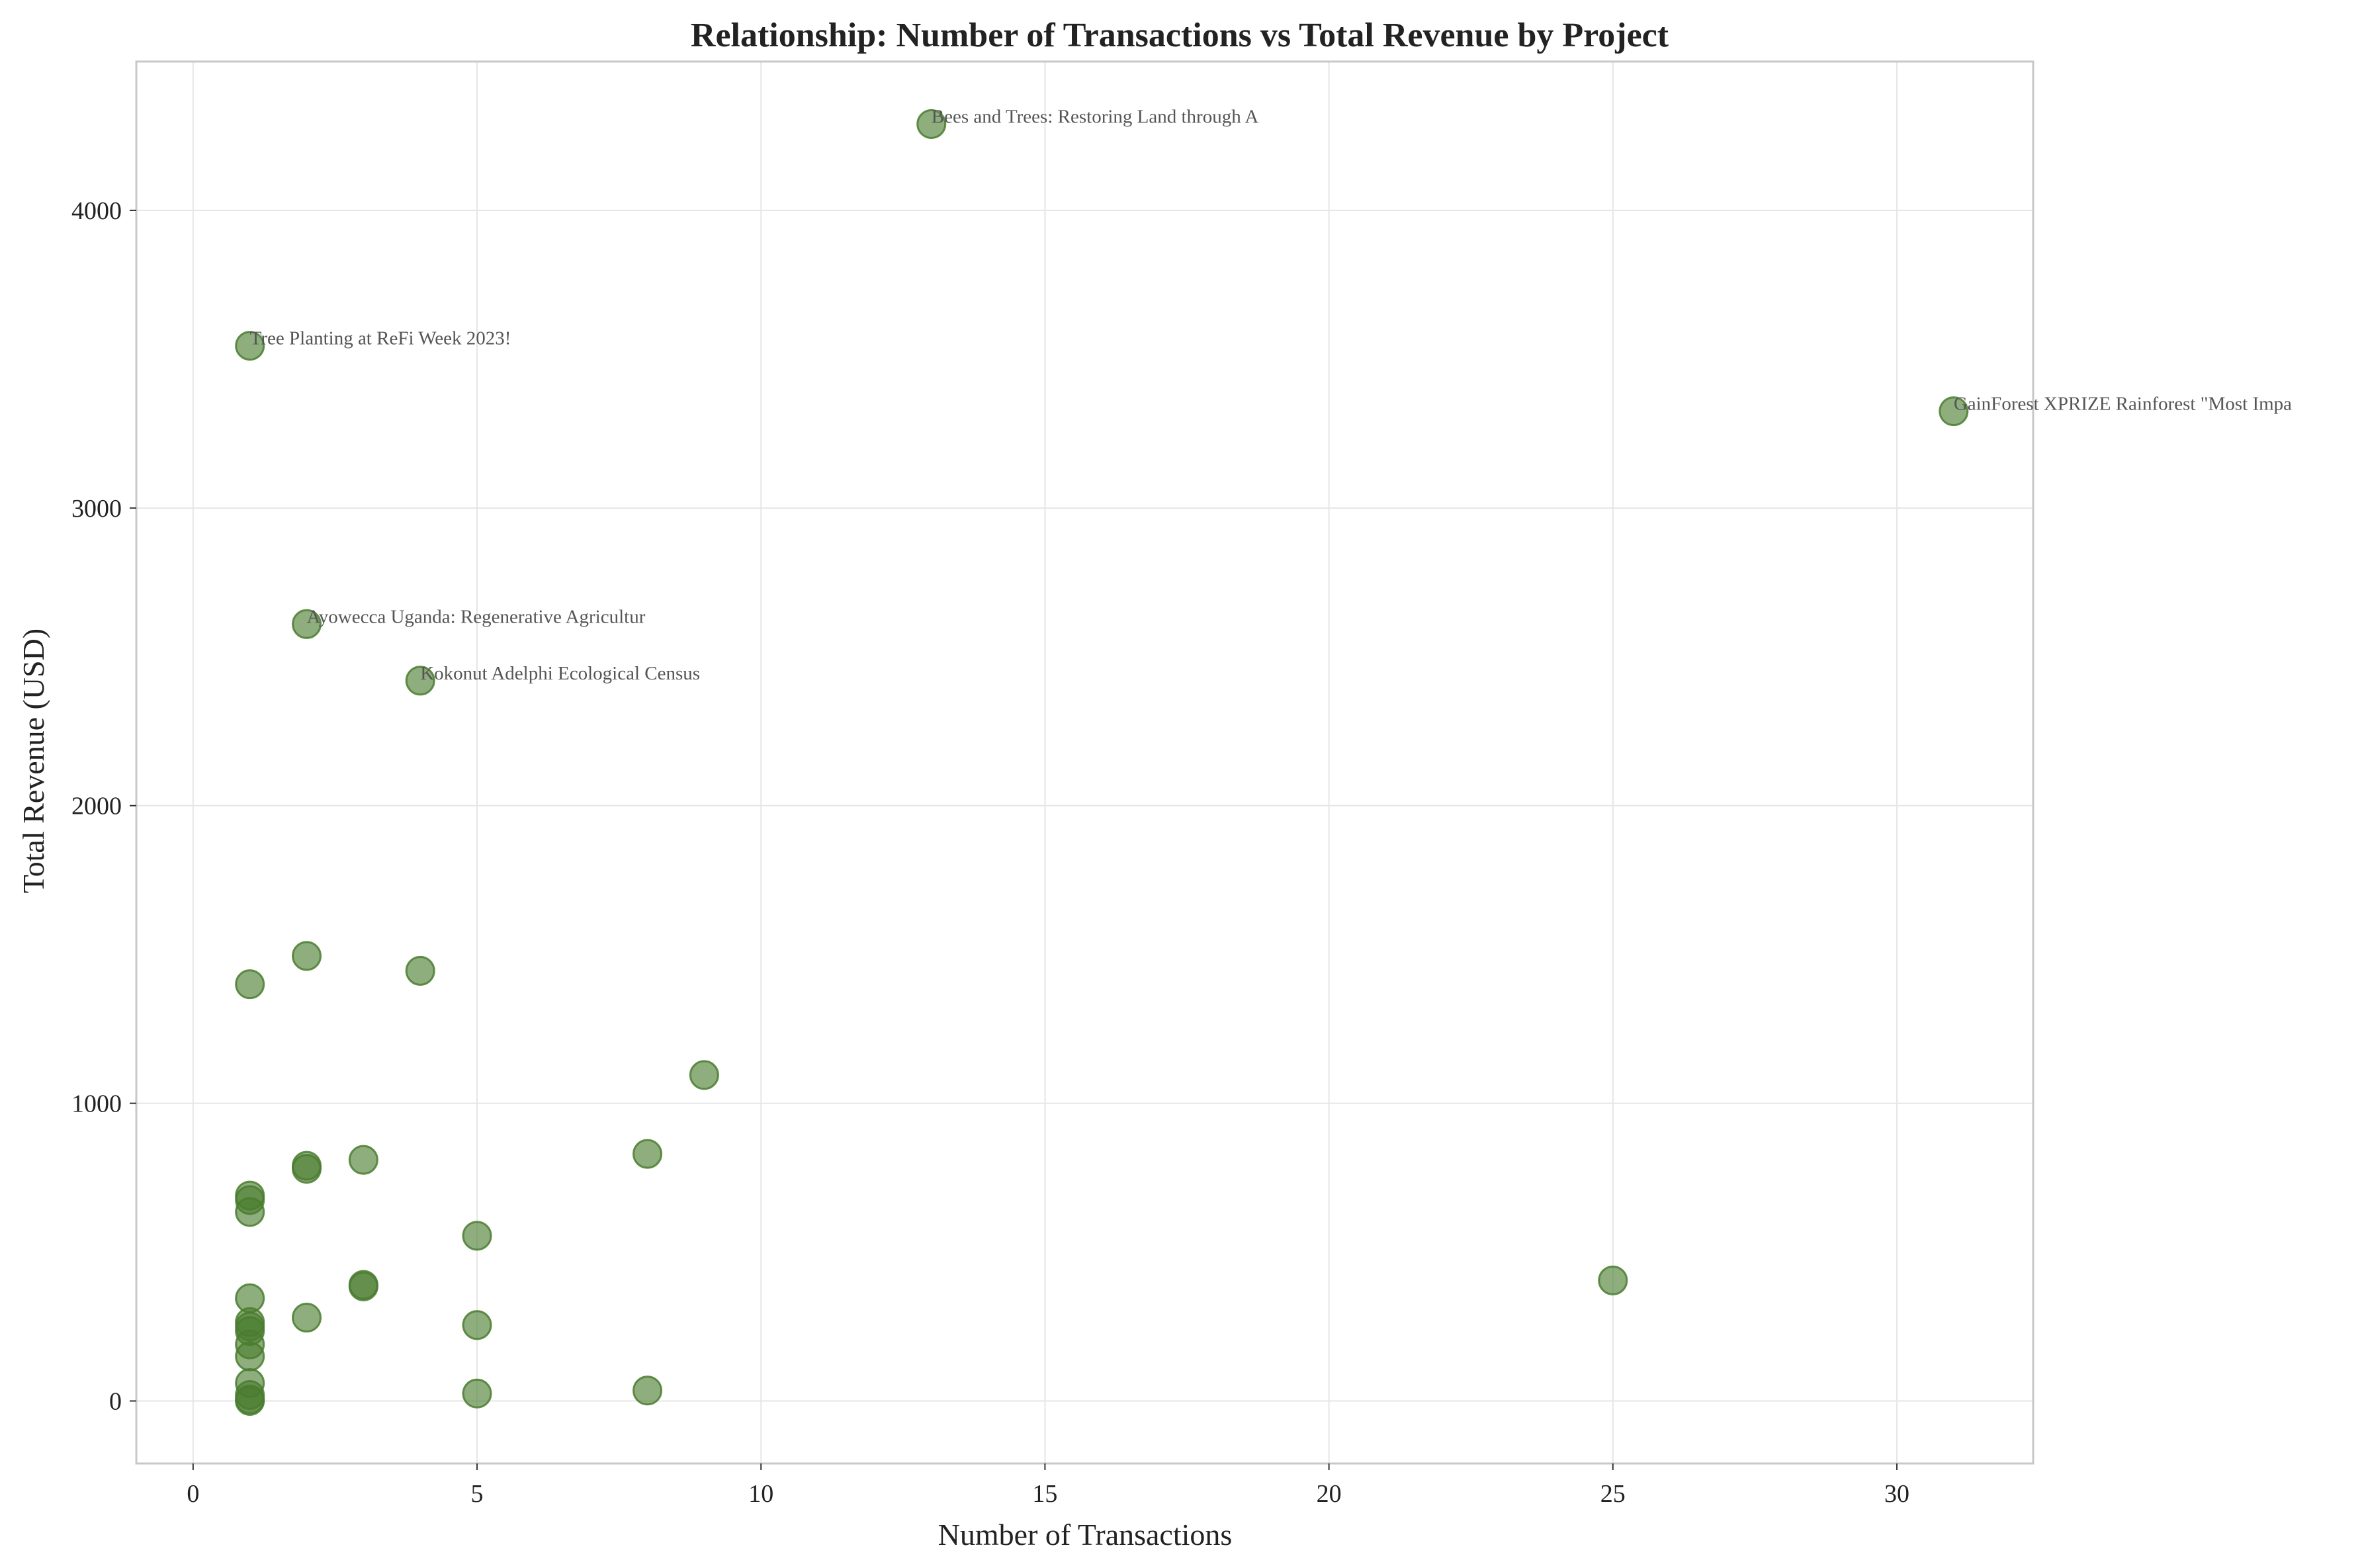 The height and width of the screenshot is (1568, 2360). I want to click on x-tick-label: 25, so click(1613, 1494).